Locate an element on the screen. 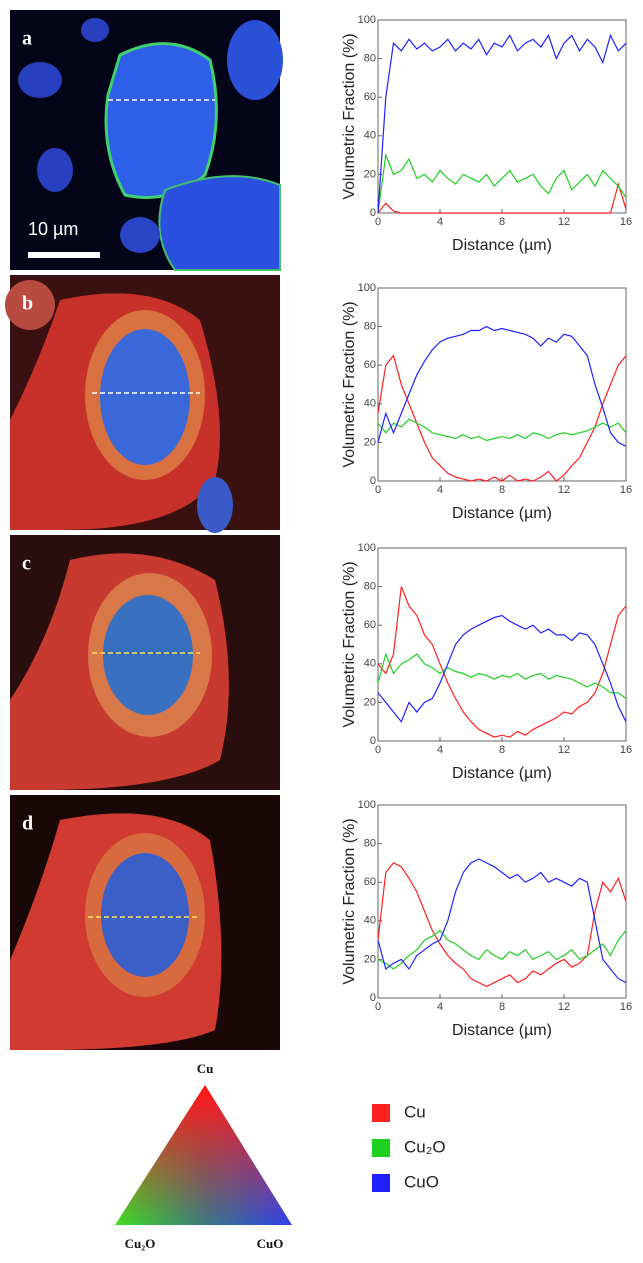  legend: Cu Cu₂O CuO is located at coordinates (409, 1147).